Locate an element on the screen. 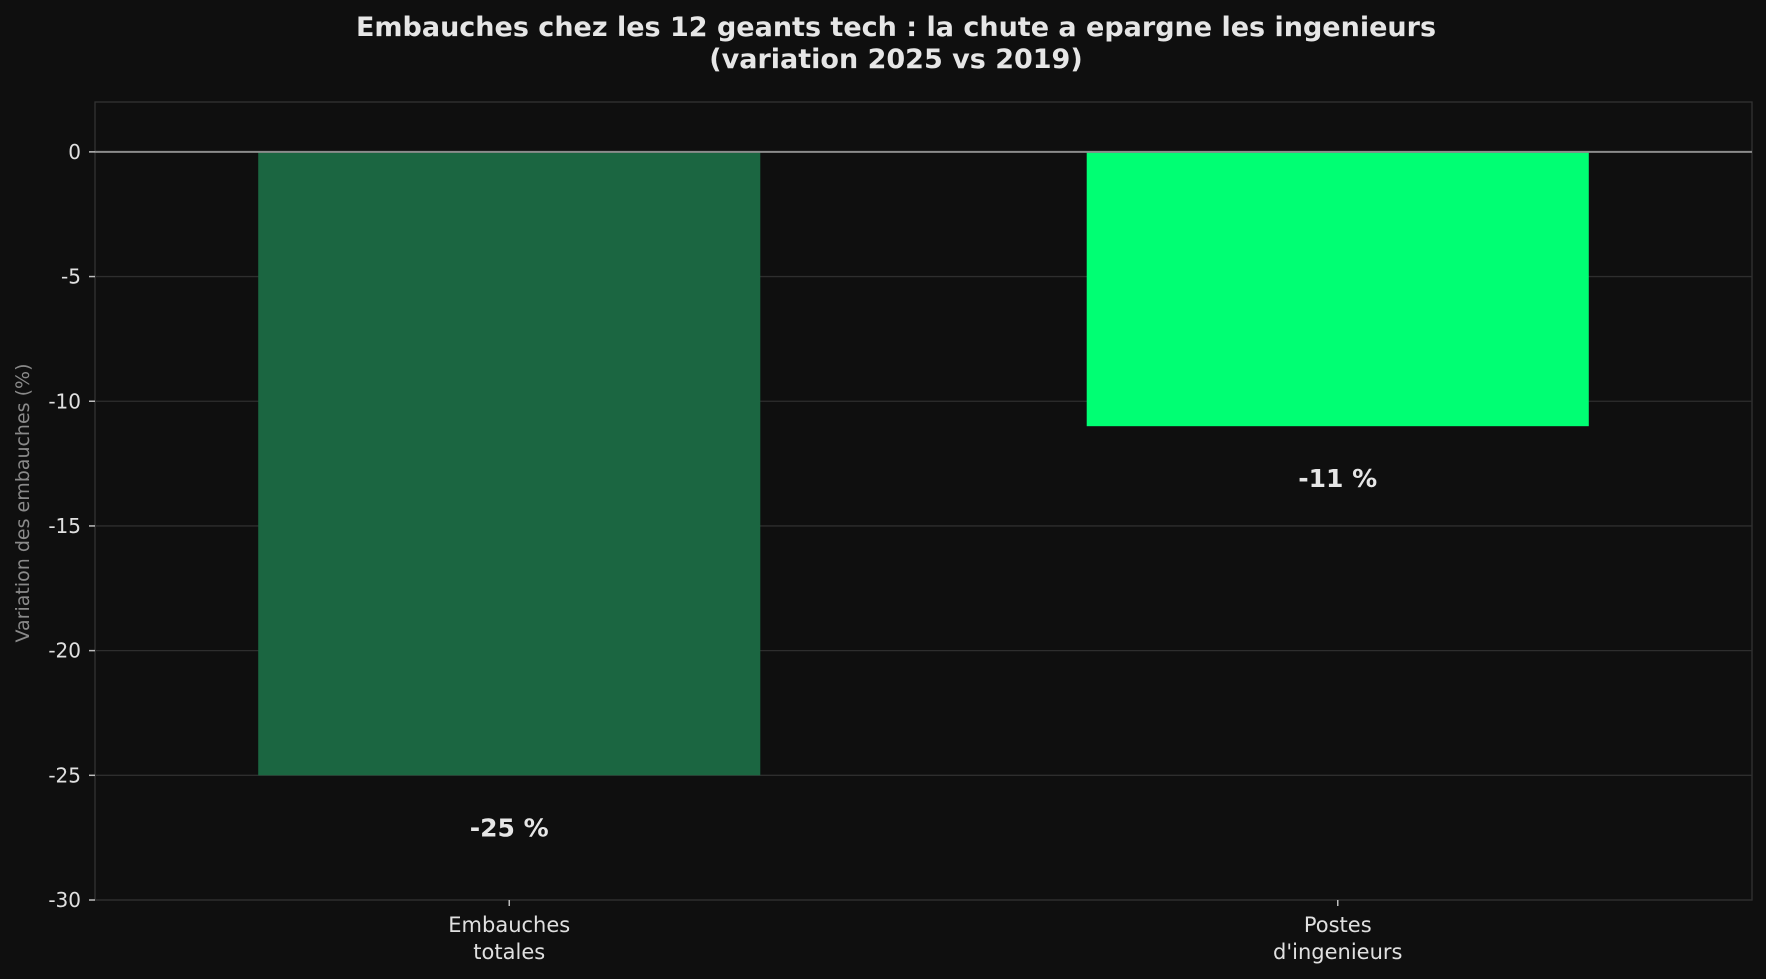 The height and width of the screenshot is (979, 1766). chart-subtitle: (variation 2025 vs 2019) is located at coordinates (895, 59).